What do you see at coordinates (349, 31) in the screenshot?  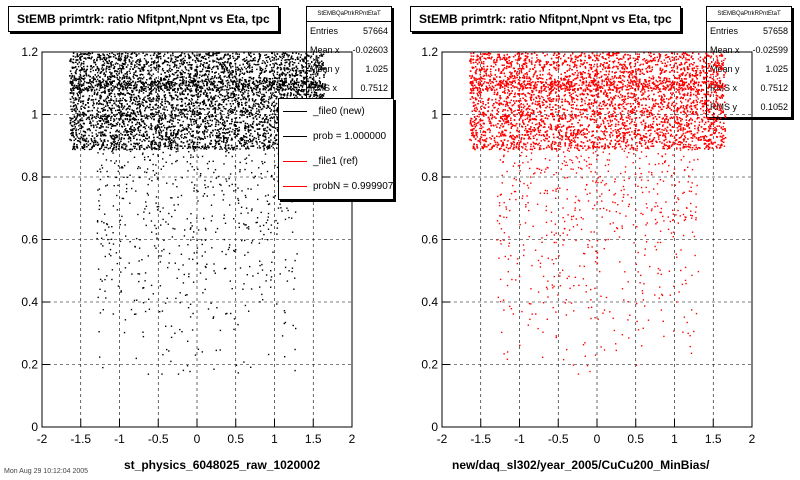 I see `left-stats-row: Entries 57664` at bounding box center [349, 31].